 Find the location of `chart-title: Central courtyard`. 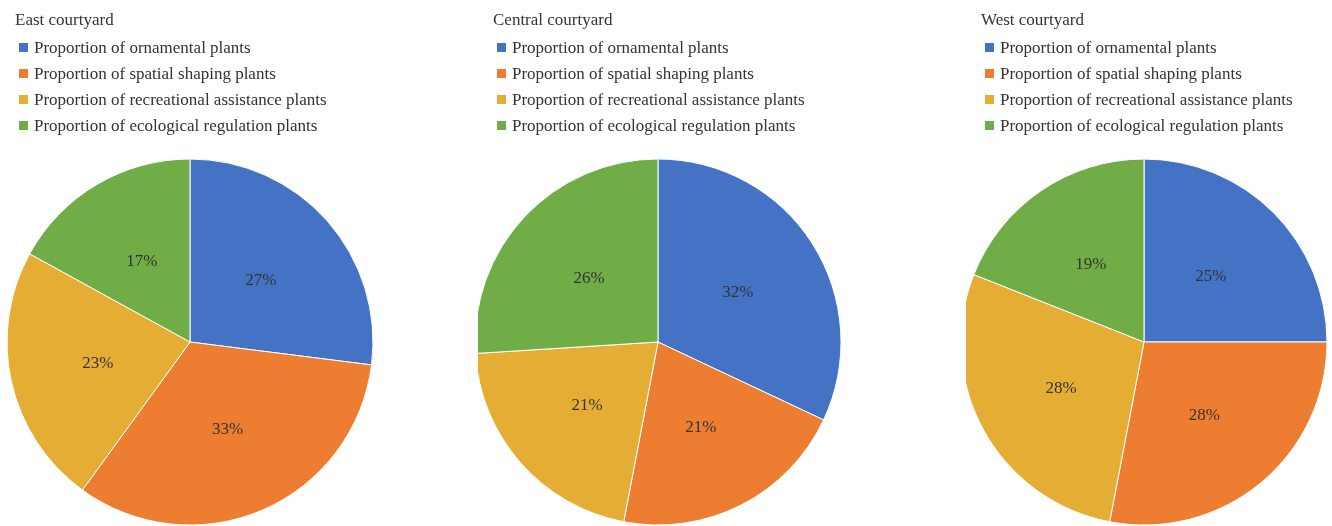

chart-title: Central courtyard is located at coordinates (553, 19).